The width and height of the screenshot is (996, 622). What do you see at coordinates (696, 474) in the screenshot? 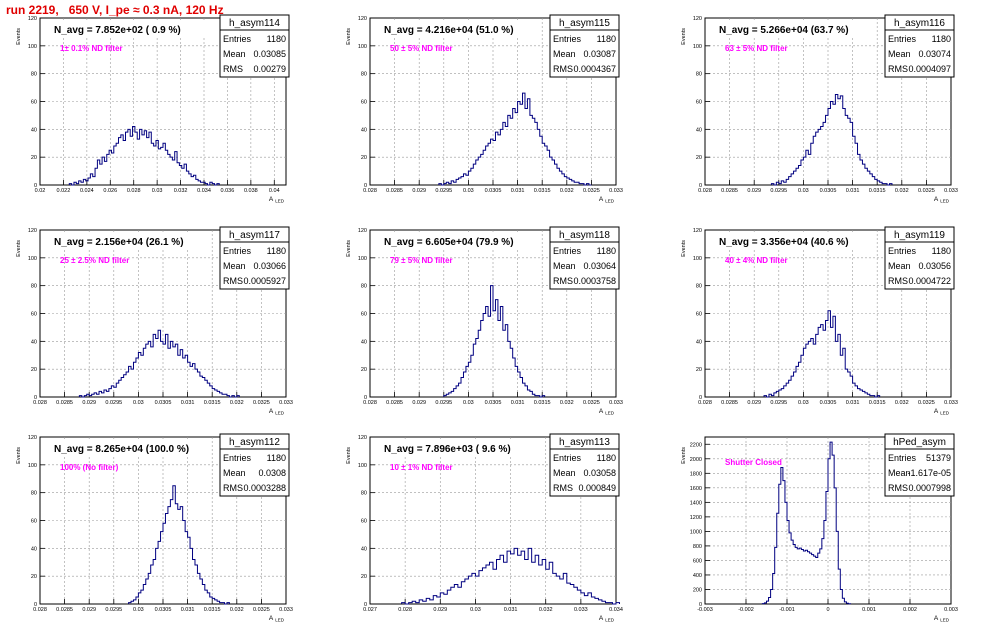
I see `y-tick-label: 1800` at bounding box center [696, 474].